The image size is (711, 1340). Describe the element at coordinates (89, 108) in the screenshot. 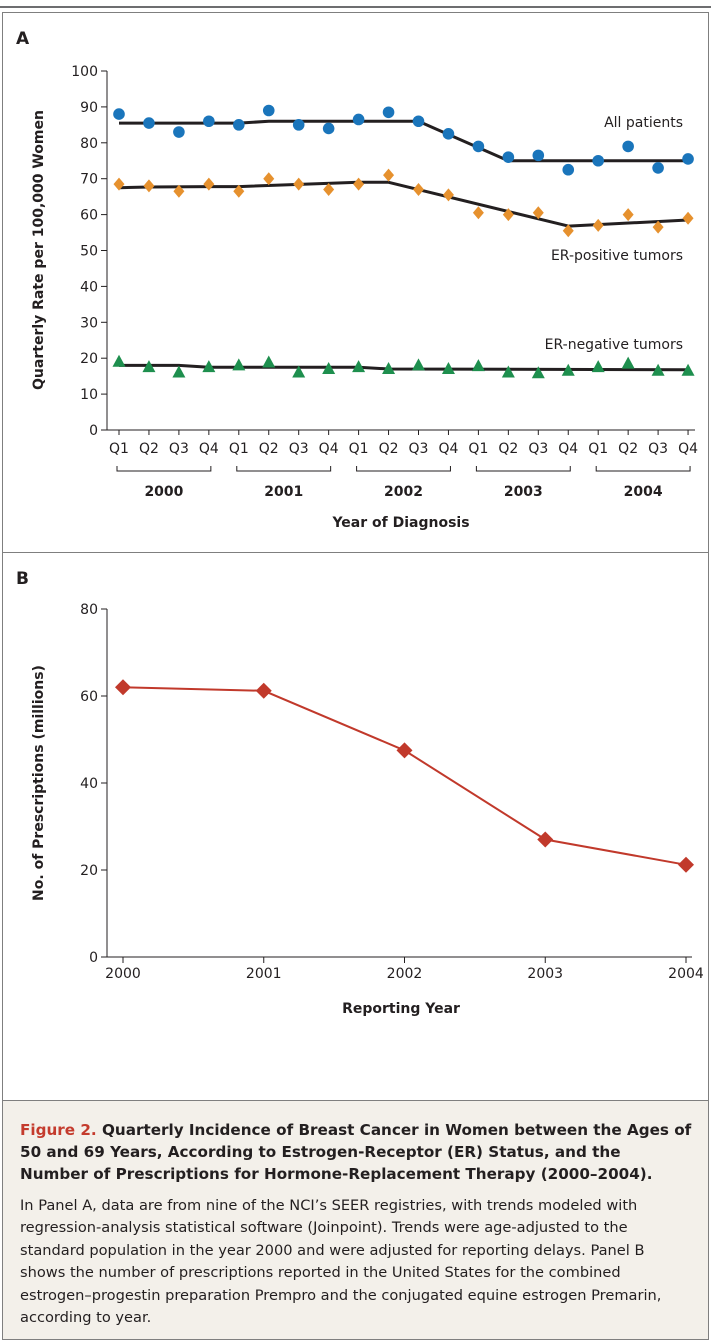

I see `panel-a-y-tick-label: 90` at that location.